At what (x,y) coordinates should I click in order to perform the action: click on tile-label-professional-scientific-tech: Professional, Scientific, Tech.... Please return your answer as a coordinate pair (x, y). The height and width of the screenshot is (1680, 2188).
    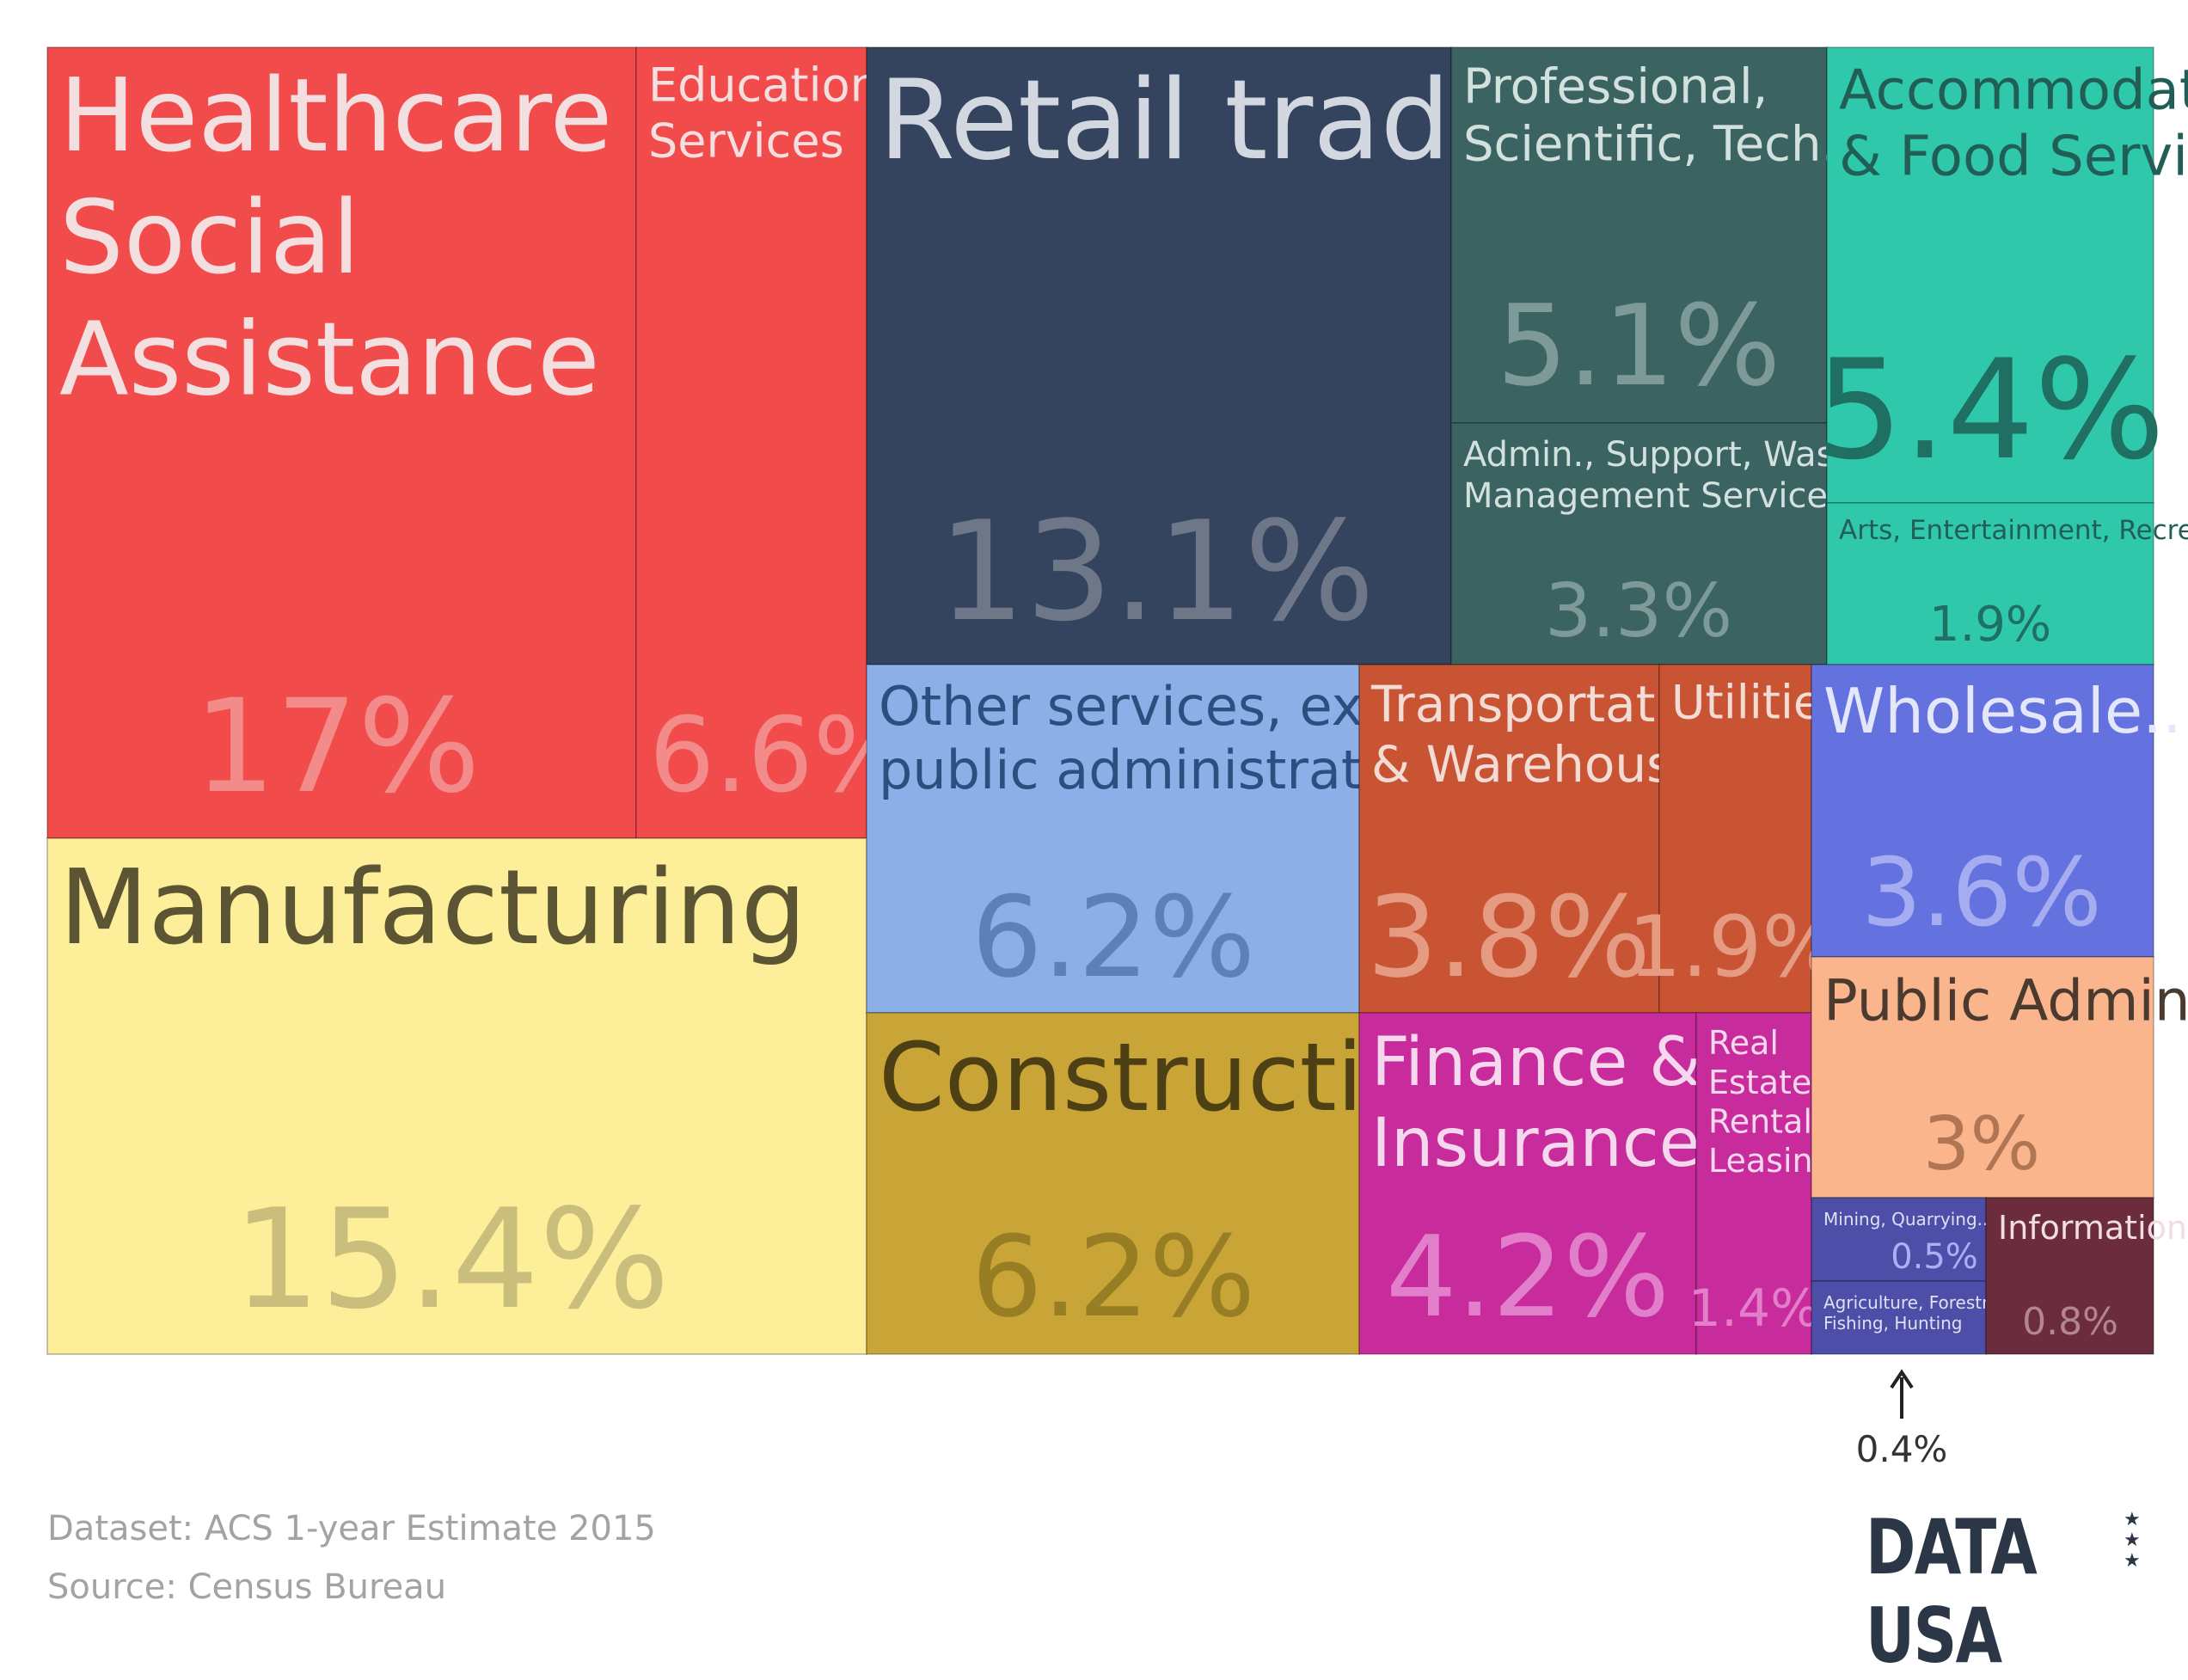
    Looking at the image, I should click on (1665, 115).